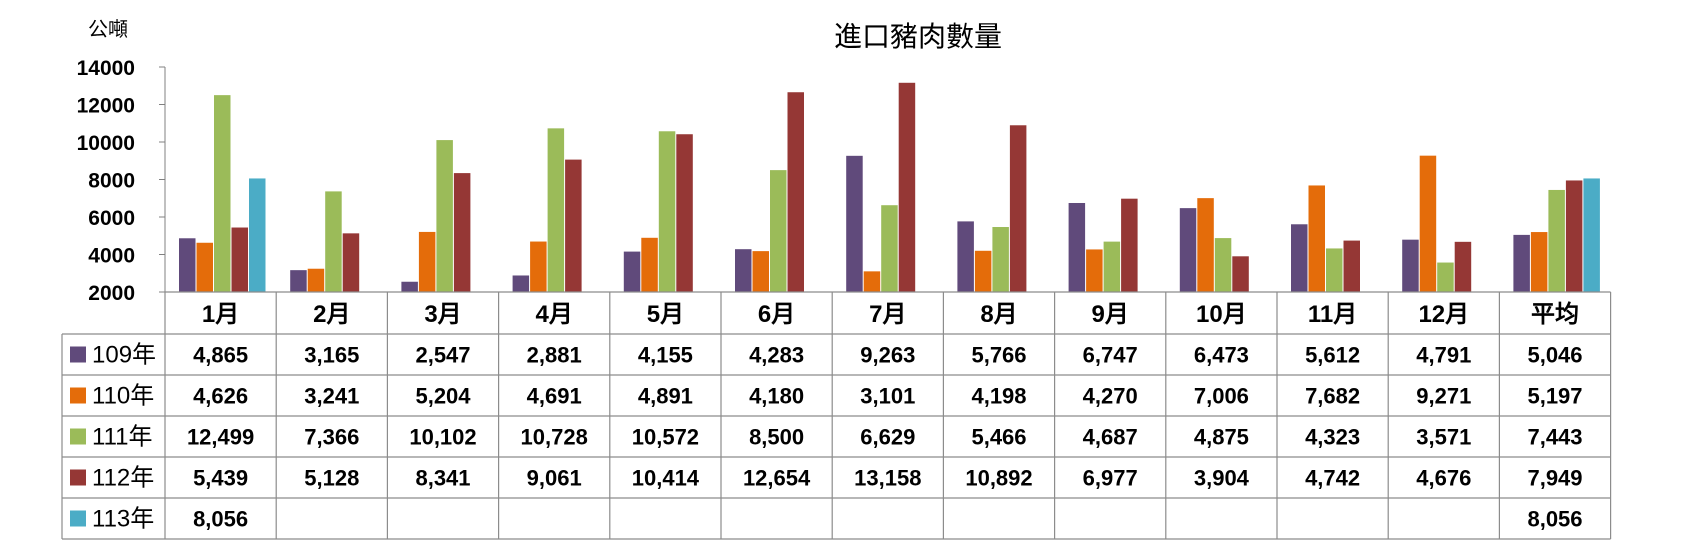 This screenshot has width=1684, height=556. What do you see at coordinates (776, 355) in the screenshot?
I see `table-cell-value: 4,283` at bounding box center [776, 355].